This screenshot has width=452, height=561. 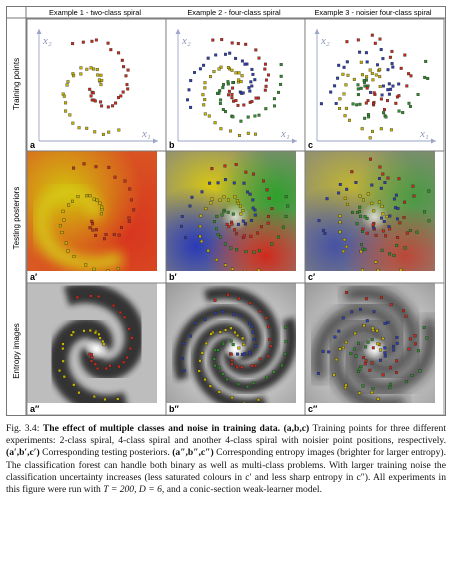 I want to click on panel-border, so click(x=374, y=349).